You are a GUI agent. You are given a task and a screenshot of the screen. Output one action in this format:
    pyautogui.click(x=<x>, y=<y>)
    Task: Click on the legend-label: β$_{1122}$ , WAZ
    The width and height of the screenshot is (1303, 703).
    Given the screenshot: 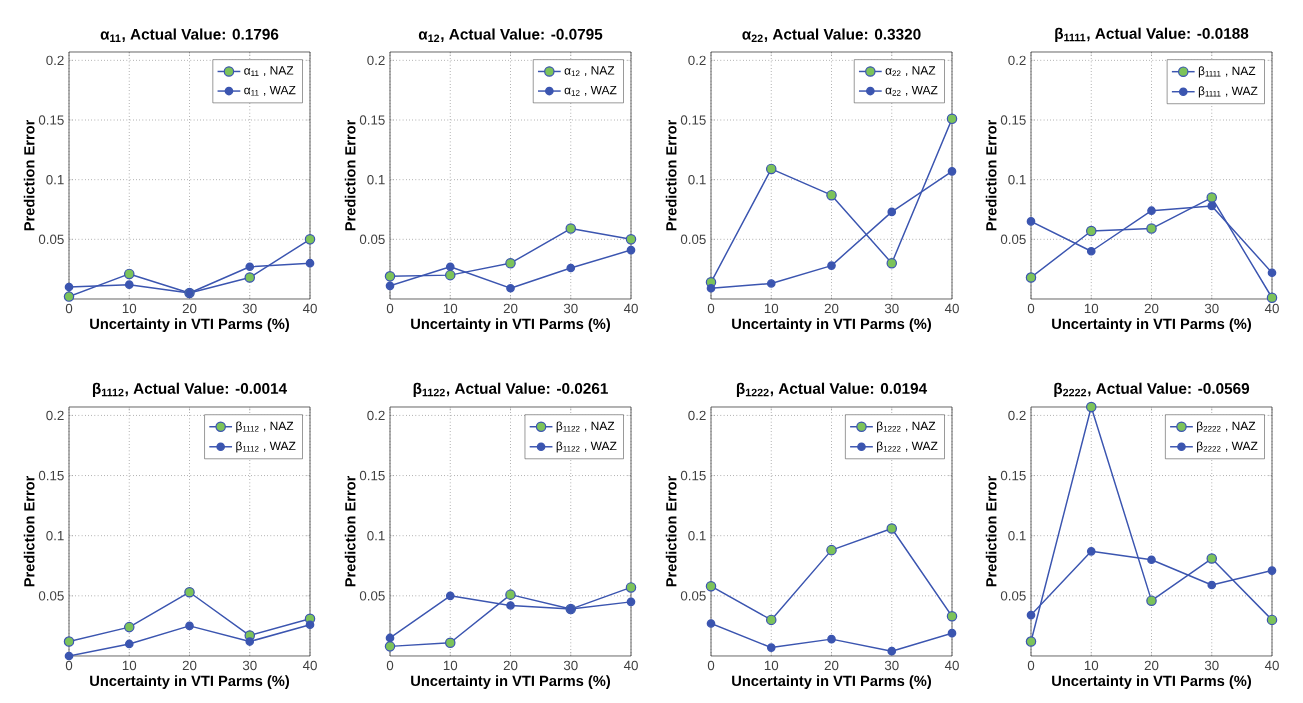 What is the action you would take?
    pyautogui.click(x=586, y=447)
    